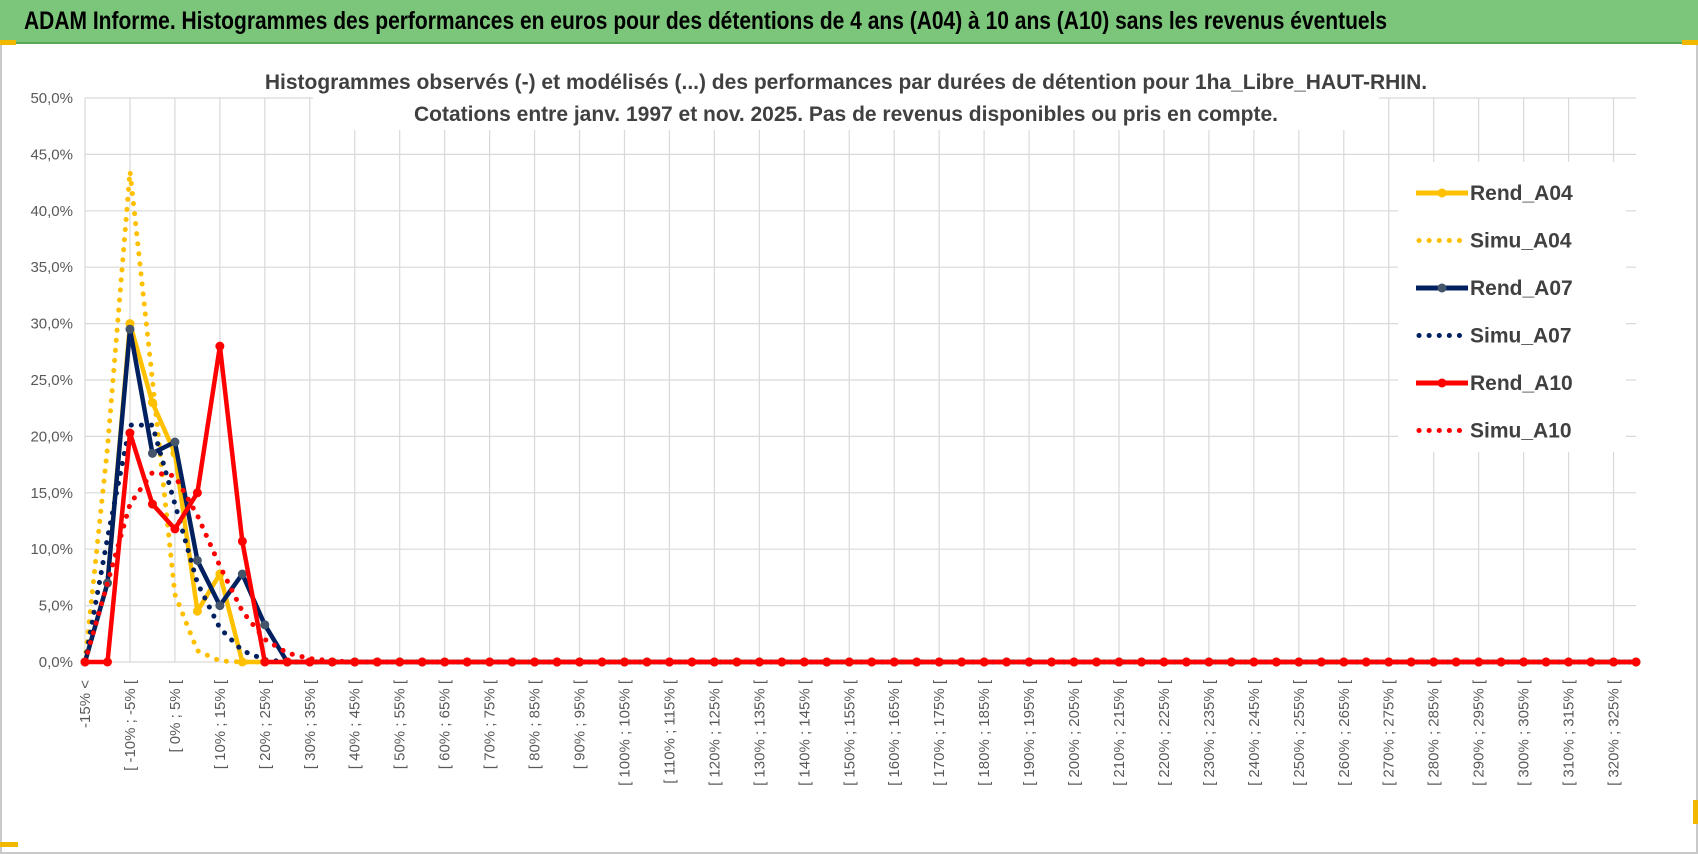  I want to click on y-tick-label: 0,0%, so click(56, 662).